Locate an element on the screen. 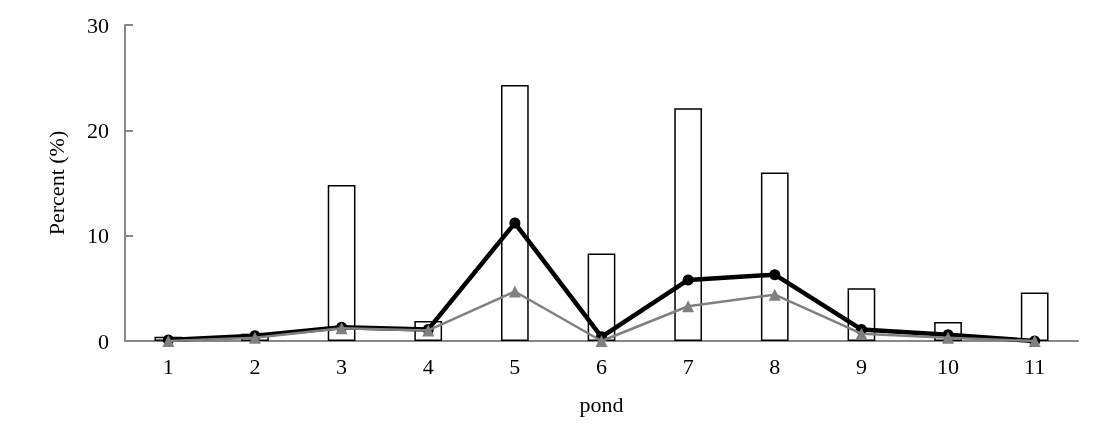  x-tick-label: 5 is located at coordinates (515, 366).